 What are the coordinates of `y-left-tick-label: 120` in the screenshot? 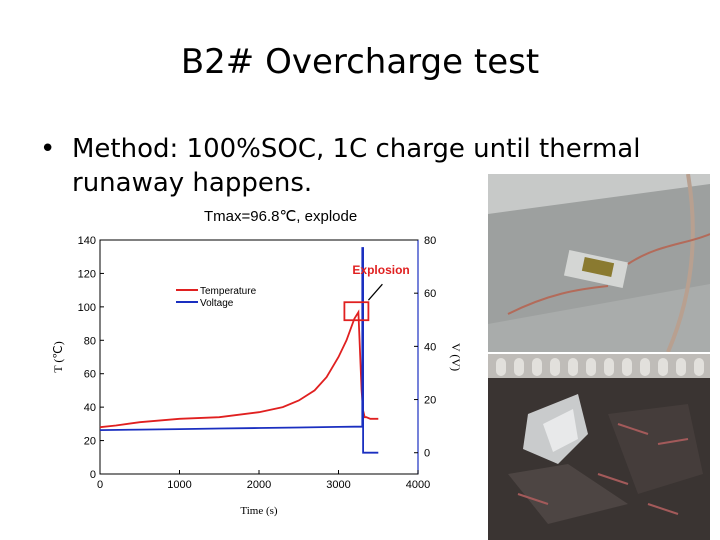 It's located at (87, 274).